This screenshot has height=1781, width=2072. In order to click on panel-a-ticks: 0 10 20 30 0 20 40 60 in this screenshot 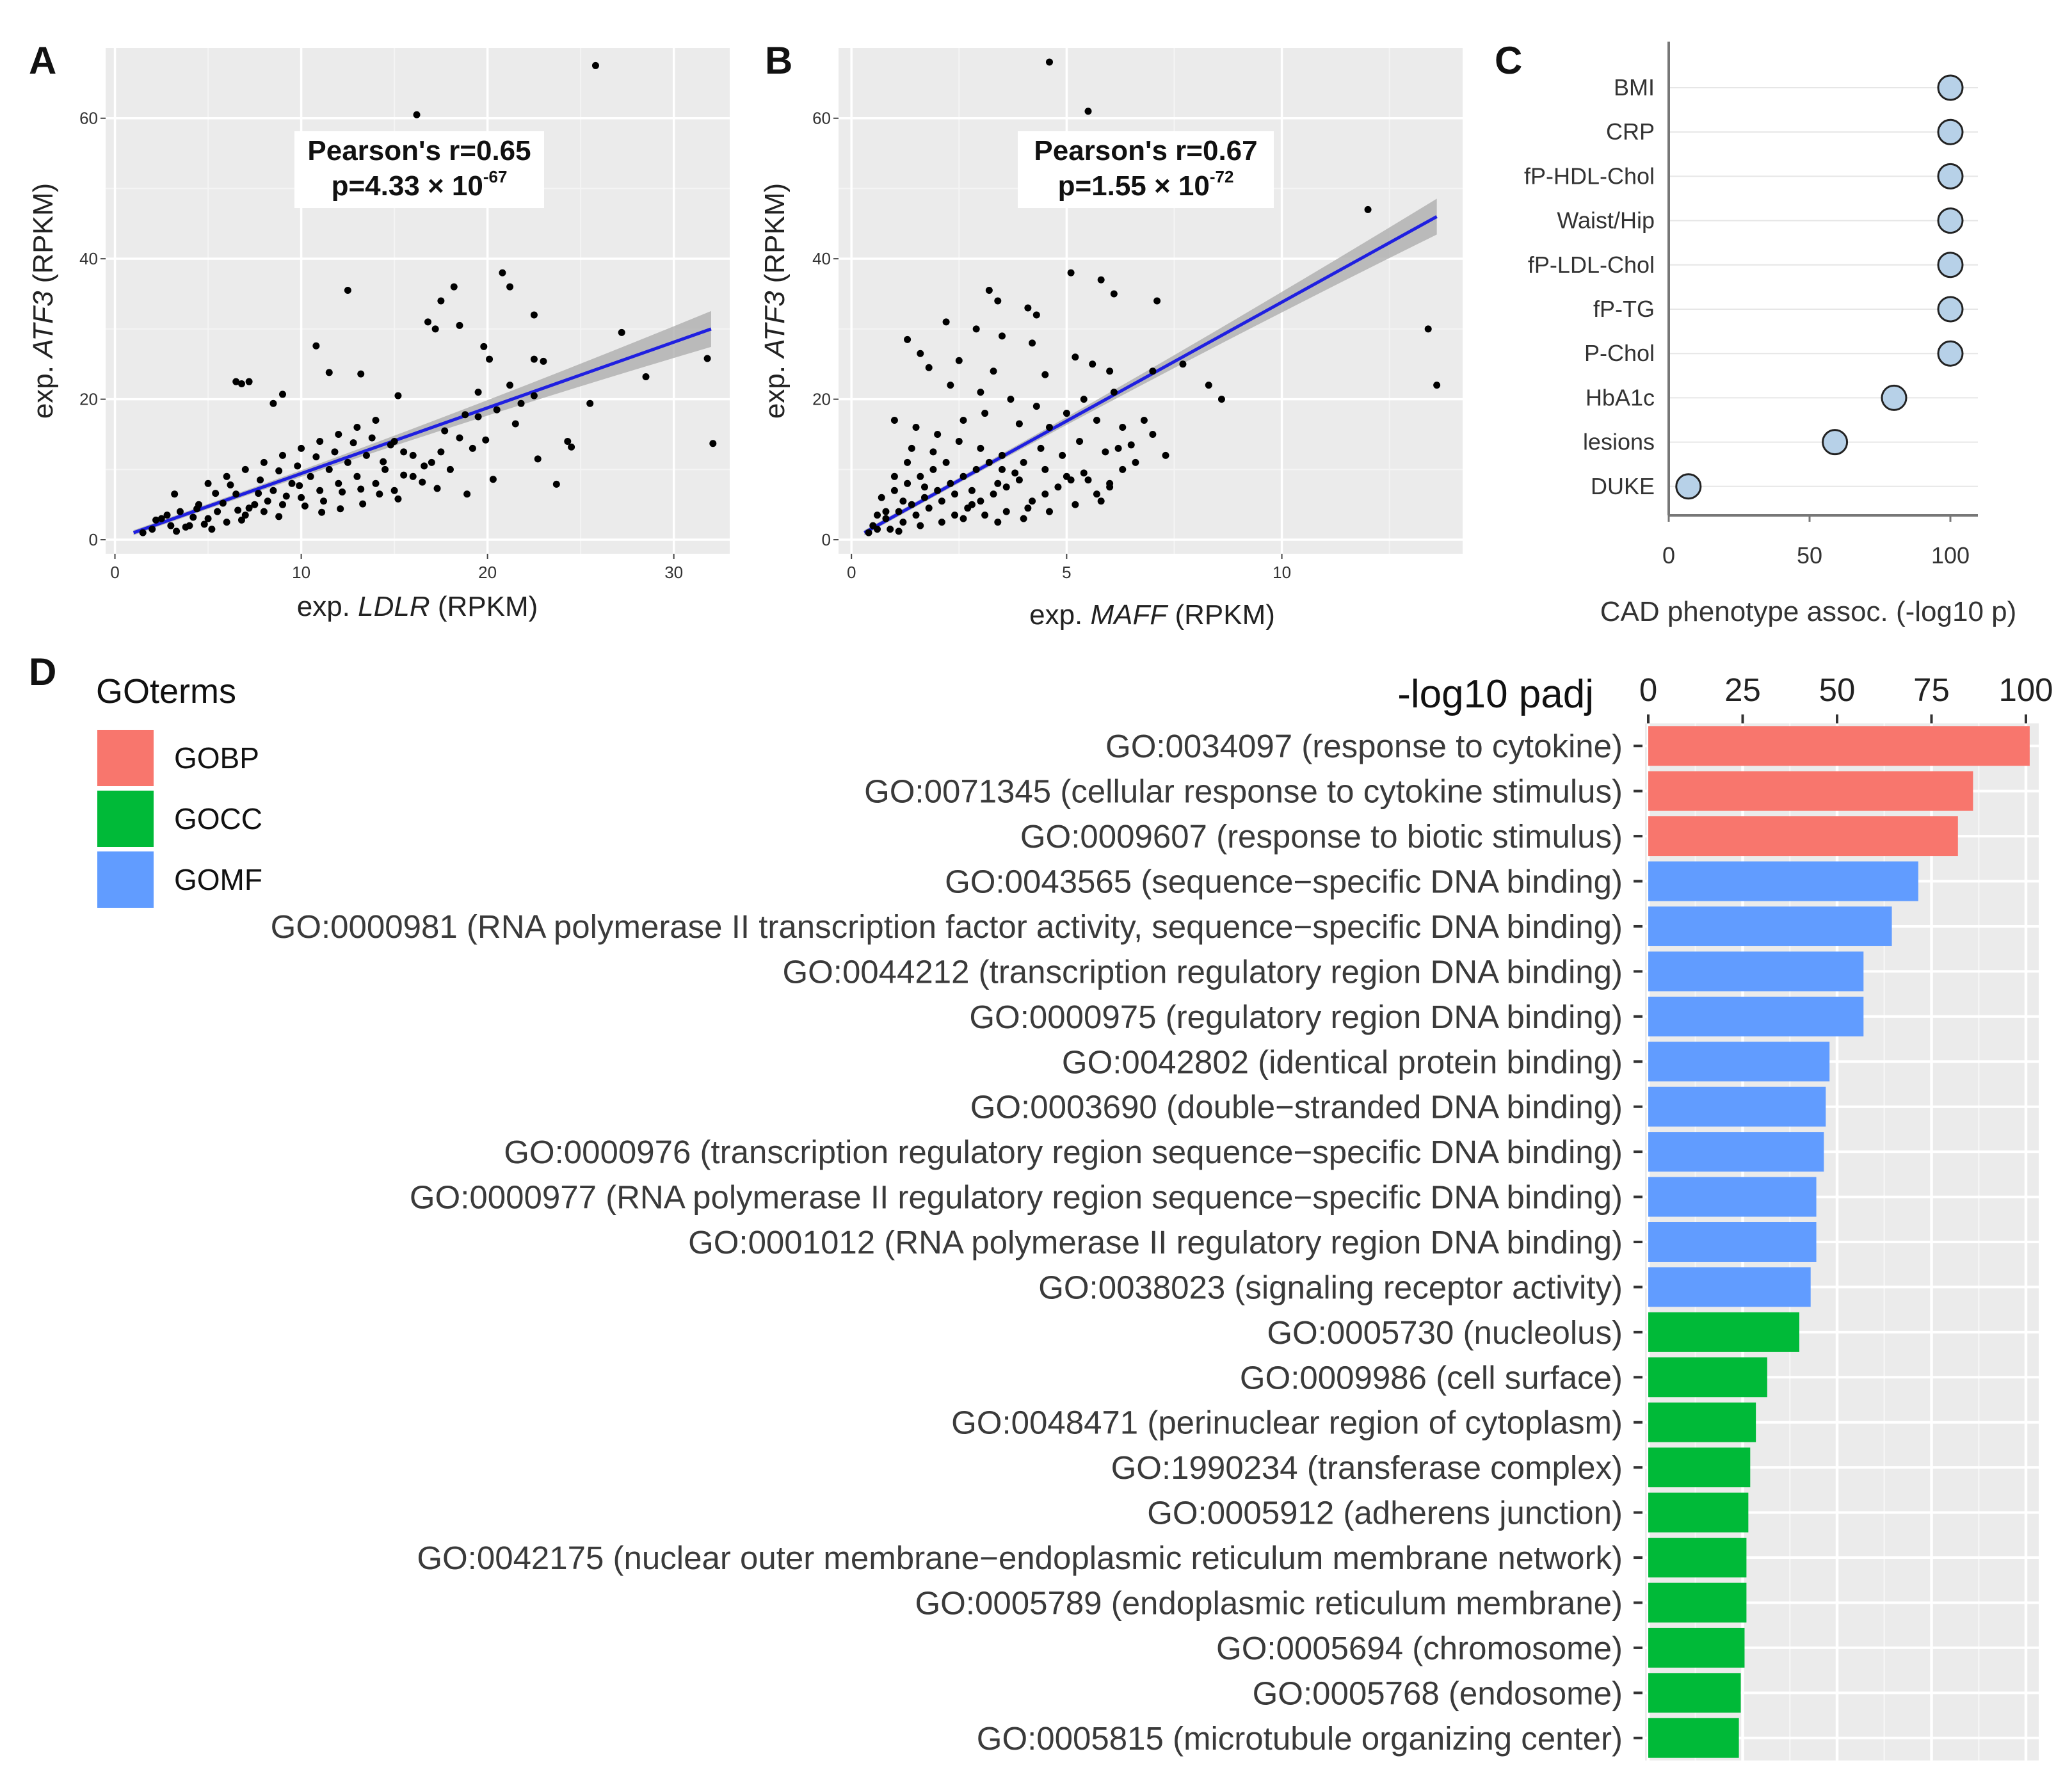, I will do `click(381, 346)`.